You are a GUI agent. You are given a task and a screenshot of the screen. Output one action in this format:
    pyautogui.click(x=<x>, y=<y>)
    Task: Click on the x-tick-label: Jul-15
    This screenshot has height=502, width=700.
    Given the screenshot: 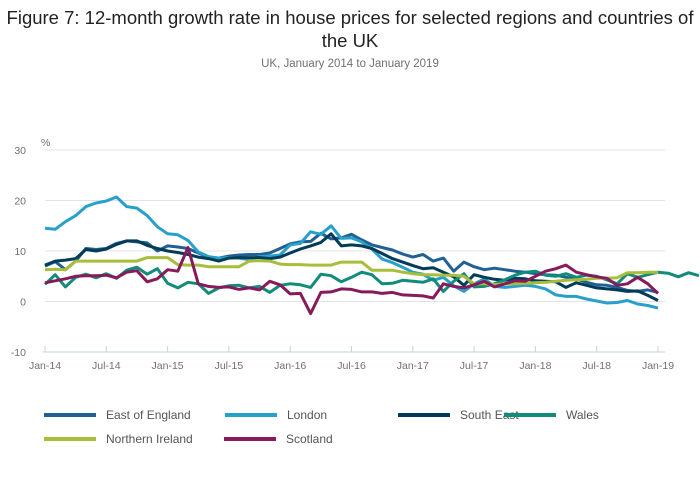 What is the action you would take?
    pyautogui.click(x=229, y=366)
    